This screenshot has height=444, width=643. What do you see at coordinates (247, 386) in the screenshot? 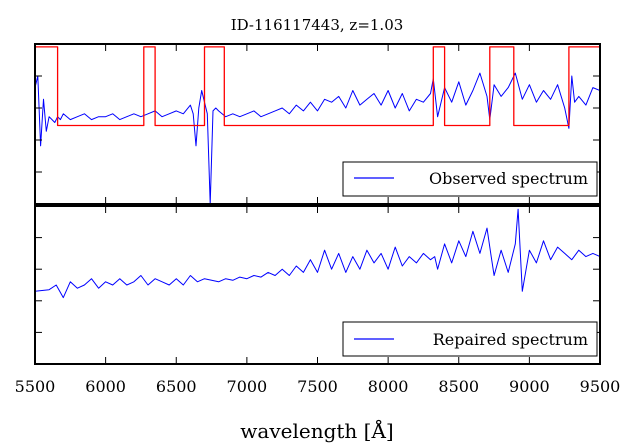
I see `x-tick-label-7000: 7000` at bounding box center [247, 386].